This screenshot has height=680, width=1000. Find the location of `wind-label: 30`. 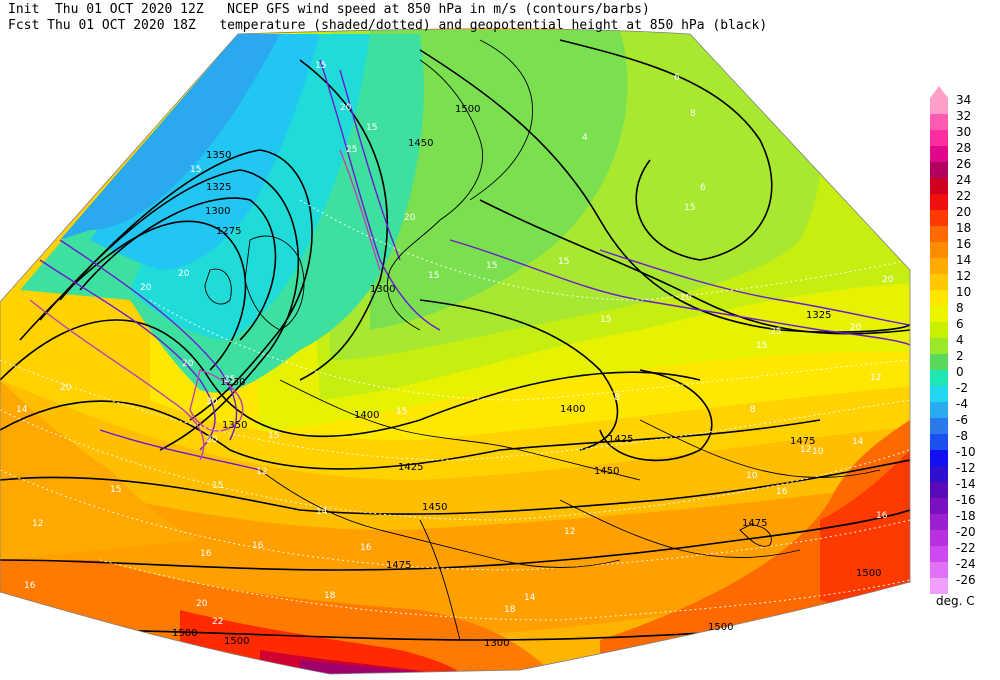

wind-label: 30 is located at coordinates (212, 402).